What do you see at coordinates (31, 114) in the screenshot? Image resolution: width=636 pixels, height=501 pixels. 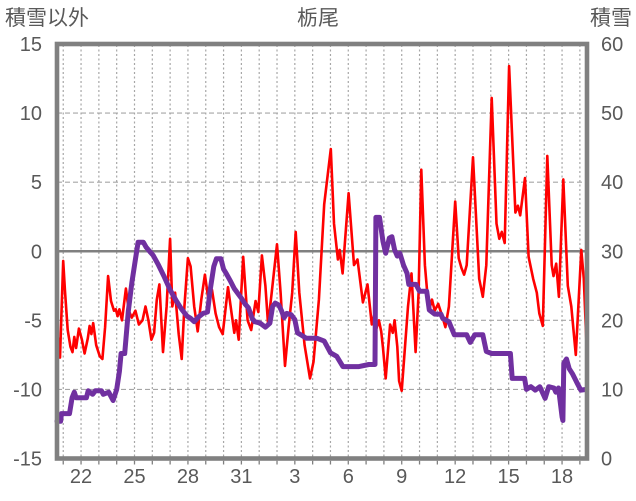 I see `left-tick-label: 10` at bounding box center [31, 114].